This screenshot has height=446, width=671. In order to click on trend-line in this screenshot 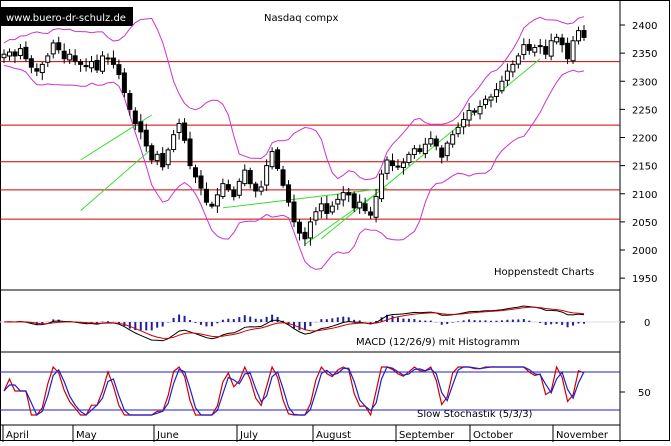, I will do `click(340, 219)`.